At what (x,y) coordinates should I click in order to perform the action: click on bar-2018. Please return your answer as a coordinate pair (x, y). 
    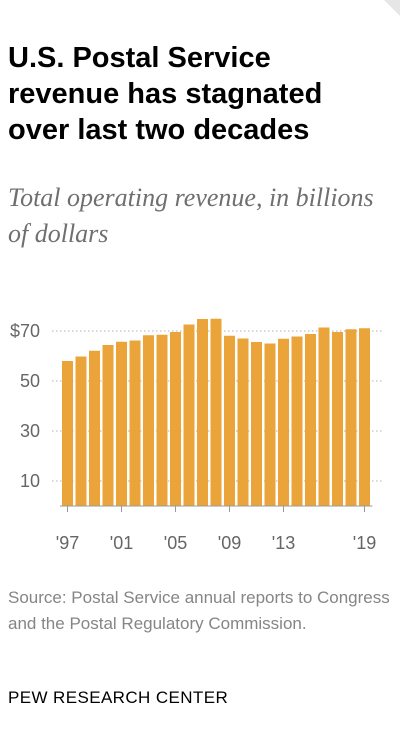
    Looking at the image, I should click on (351, 417).